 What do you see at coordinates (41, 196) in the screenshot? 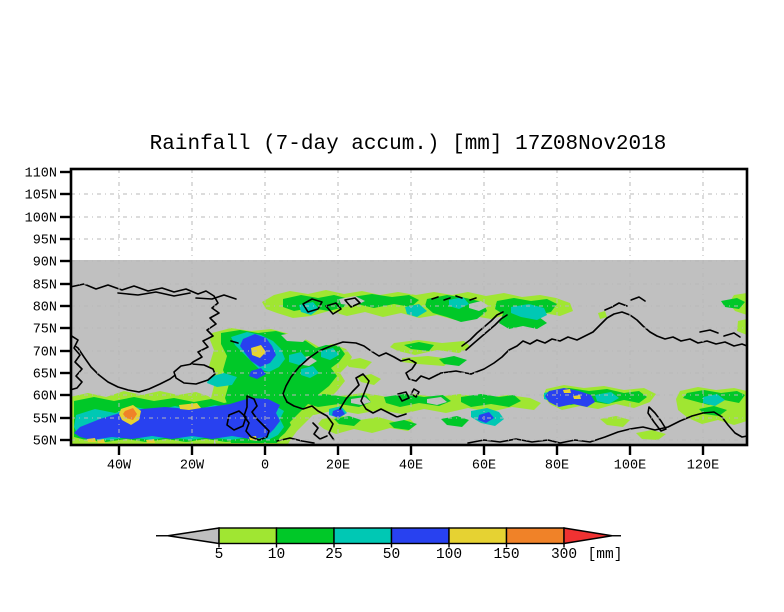
I see `lat-tick-label: 105N` at bounding box center [41, 196].